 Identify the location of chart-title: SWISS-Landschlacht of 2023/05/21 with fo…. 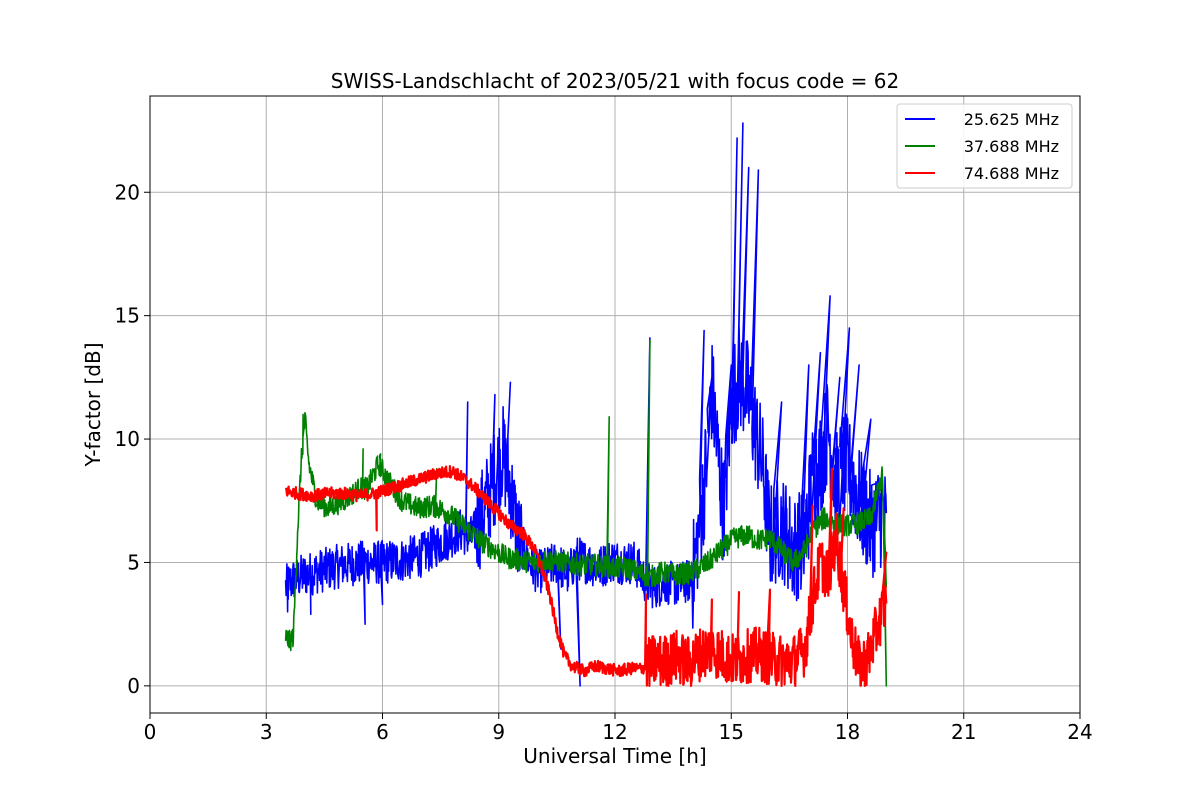
(615, 81).